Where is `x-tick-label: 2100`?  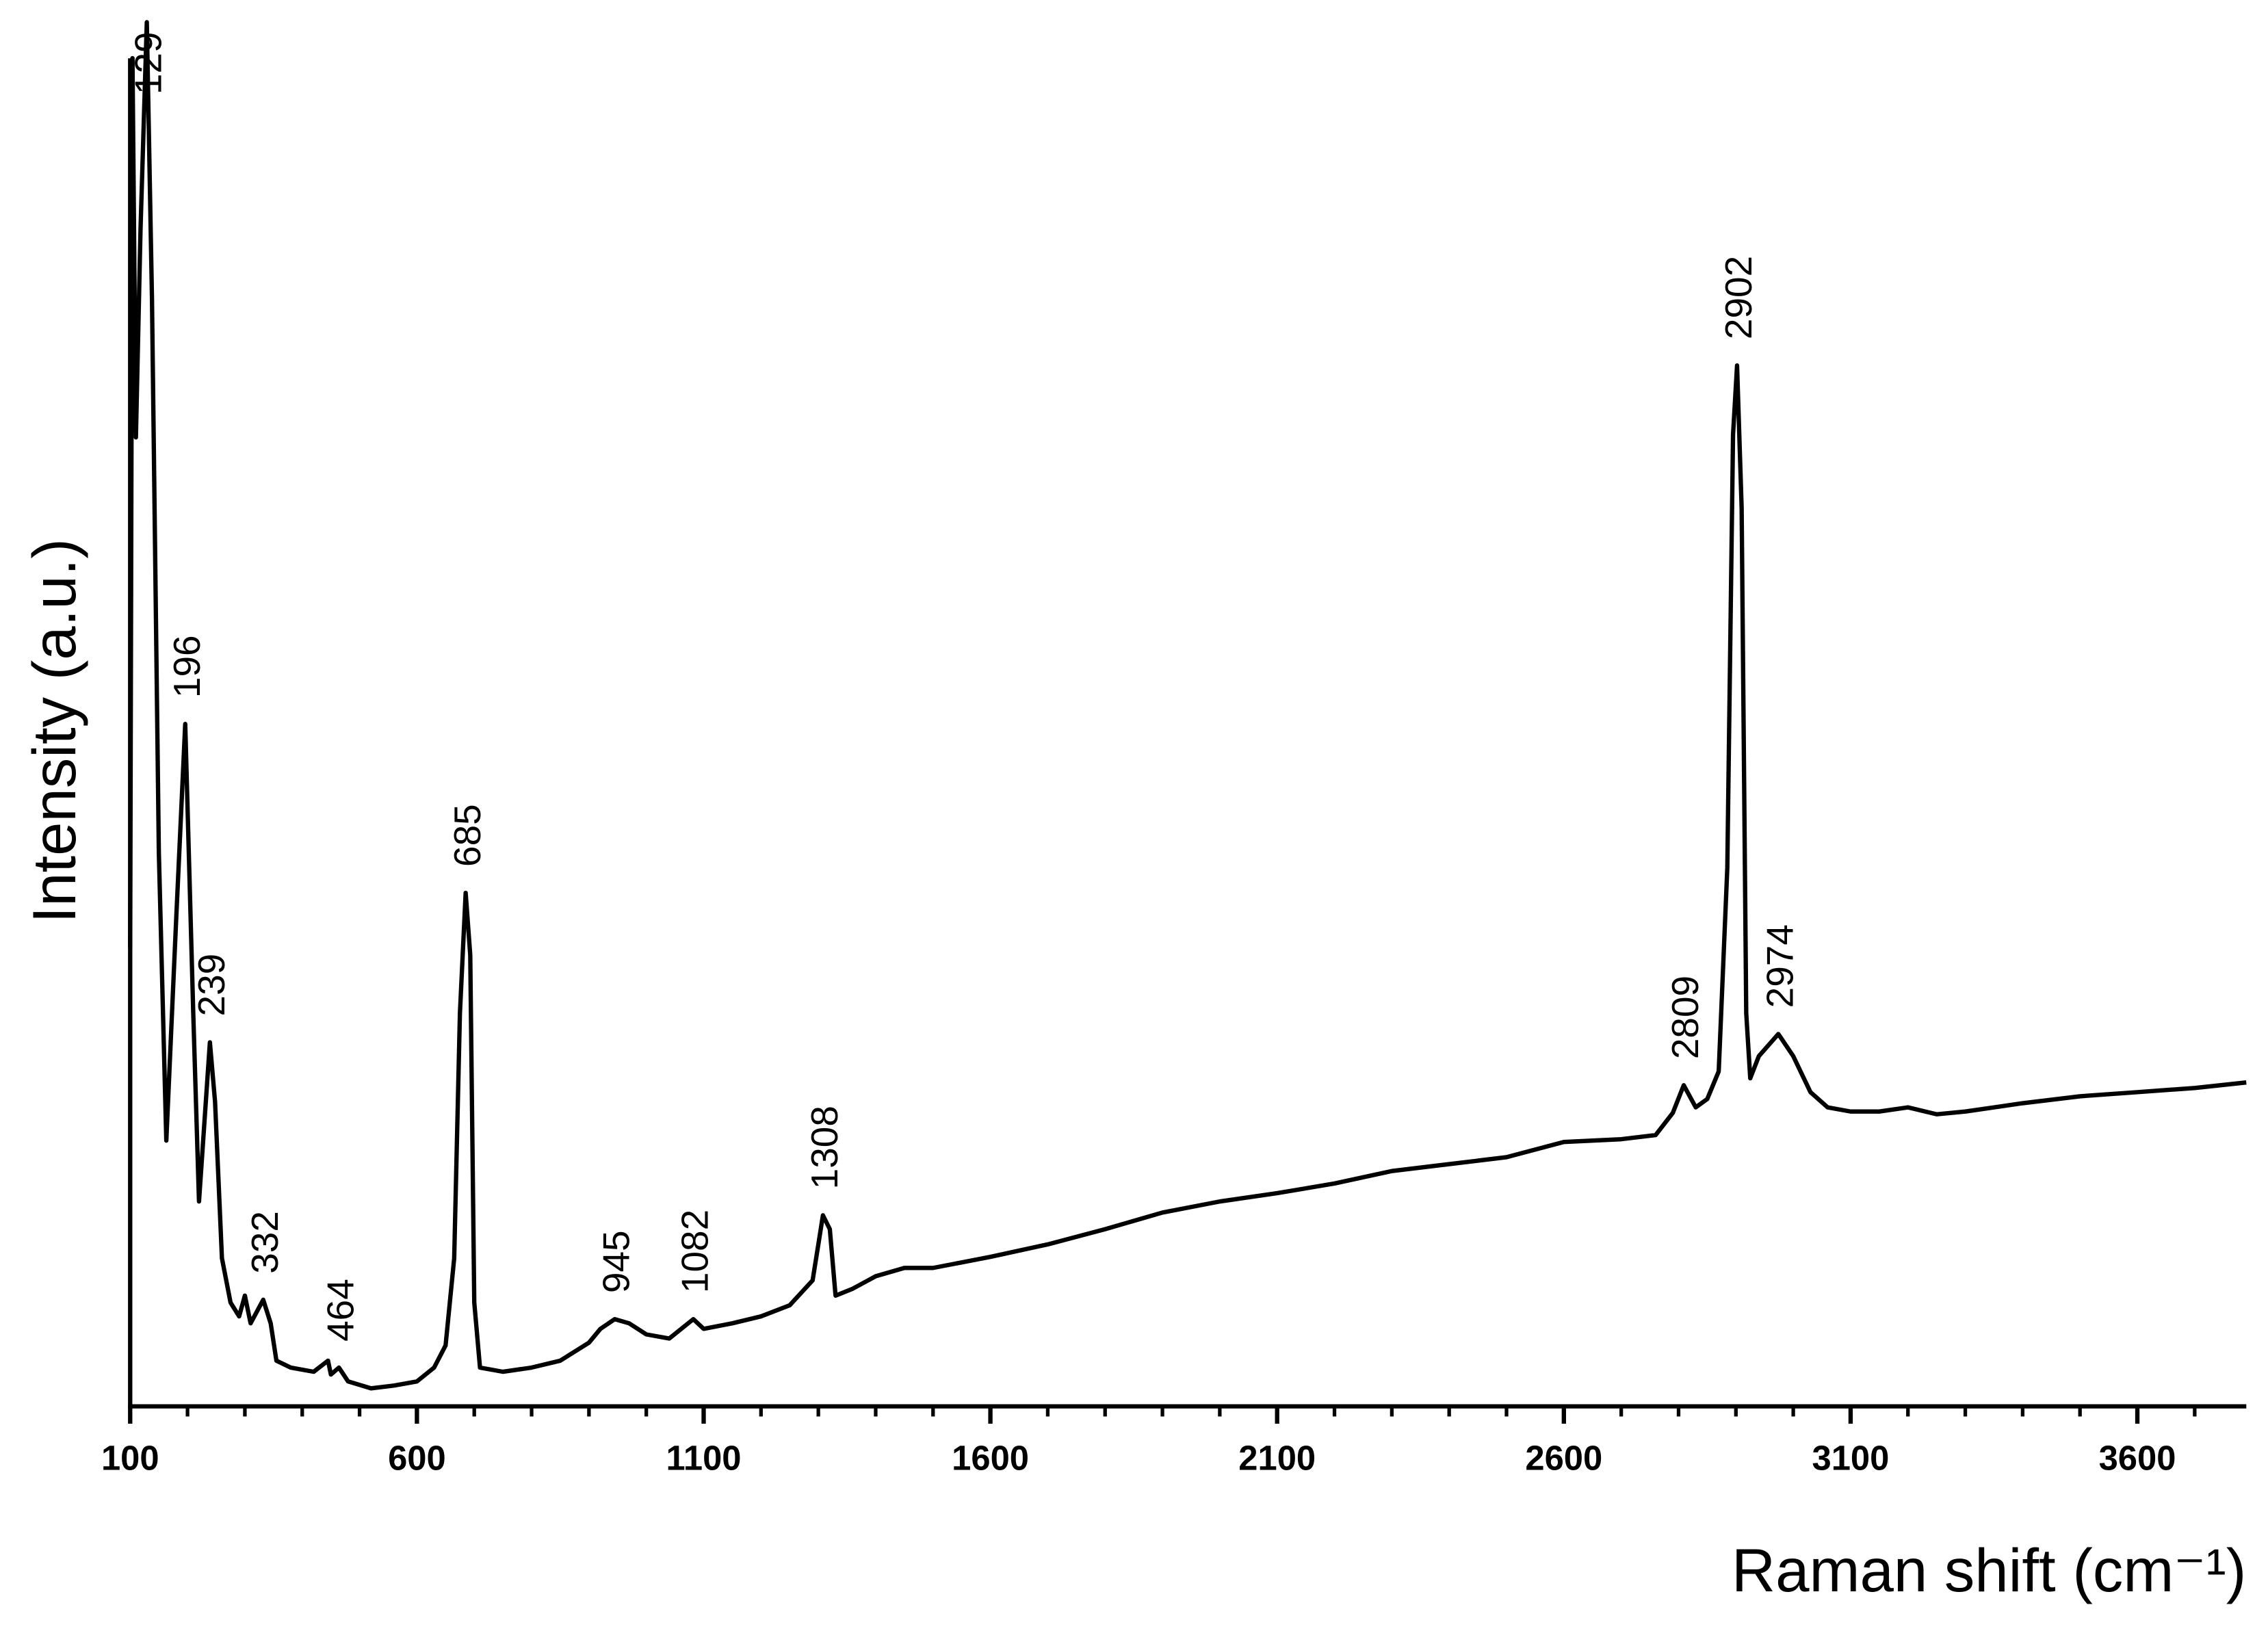
x-tick-label: 2100 is located at coordinates (1277, 1458).